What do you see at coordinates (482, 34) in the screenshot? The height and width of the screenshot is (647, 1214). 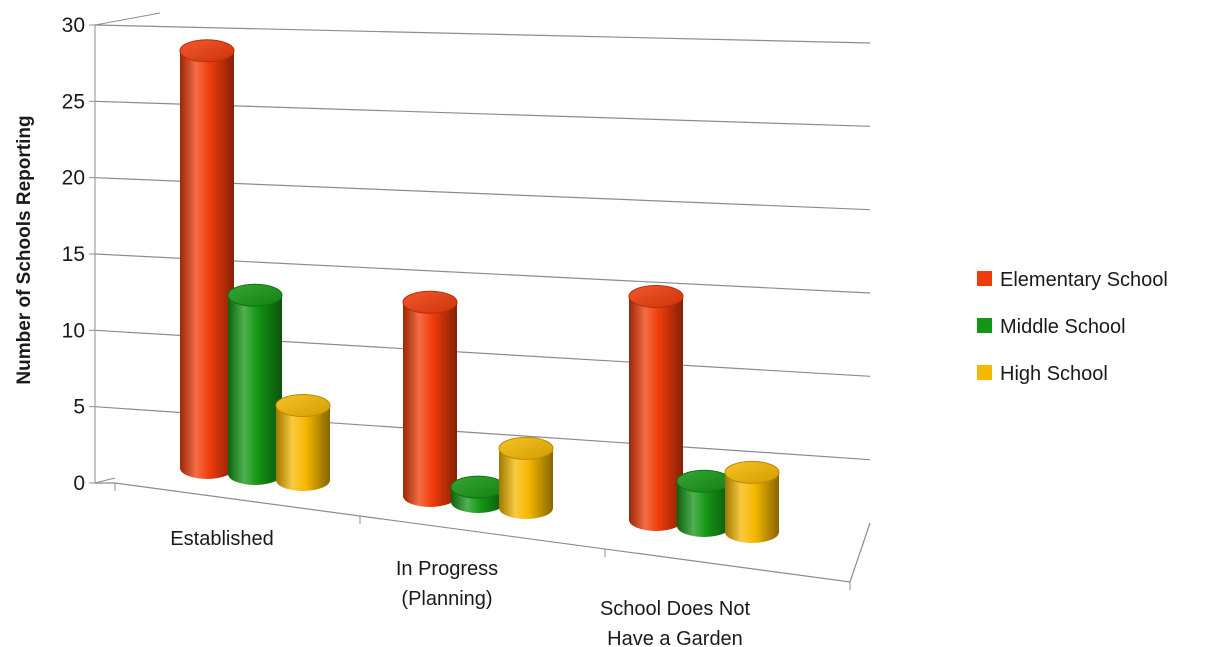 I see `gridline` at bounding box center [482, 34].